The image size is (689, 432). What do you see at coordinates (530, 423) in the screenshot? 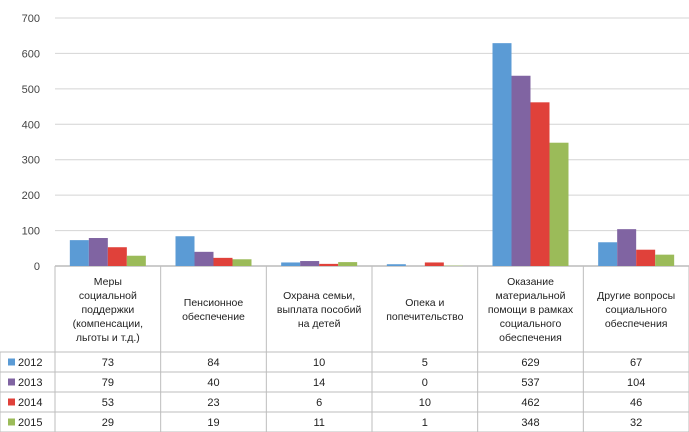
I see `table-cell-2015-4: 348` at bounding box center [530, 423].